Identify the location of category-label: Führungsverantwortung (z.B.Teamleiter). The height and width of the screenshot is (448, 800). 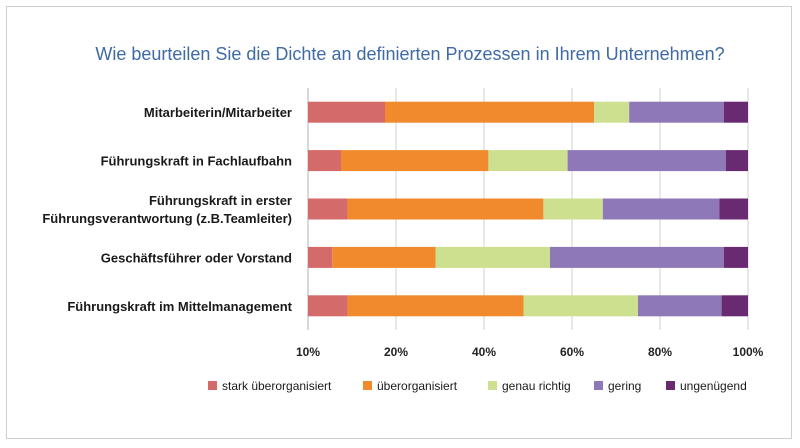
(167, 218).